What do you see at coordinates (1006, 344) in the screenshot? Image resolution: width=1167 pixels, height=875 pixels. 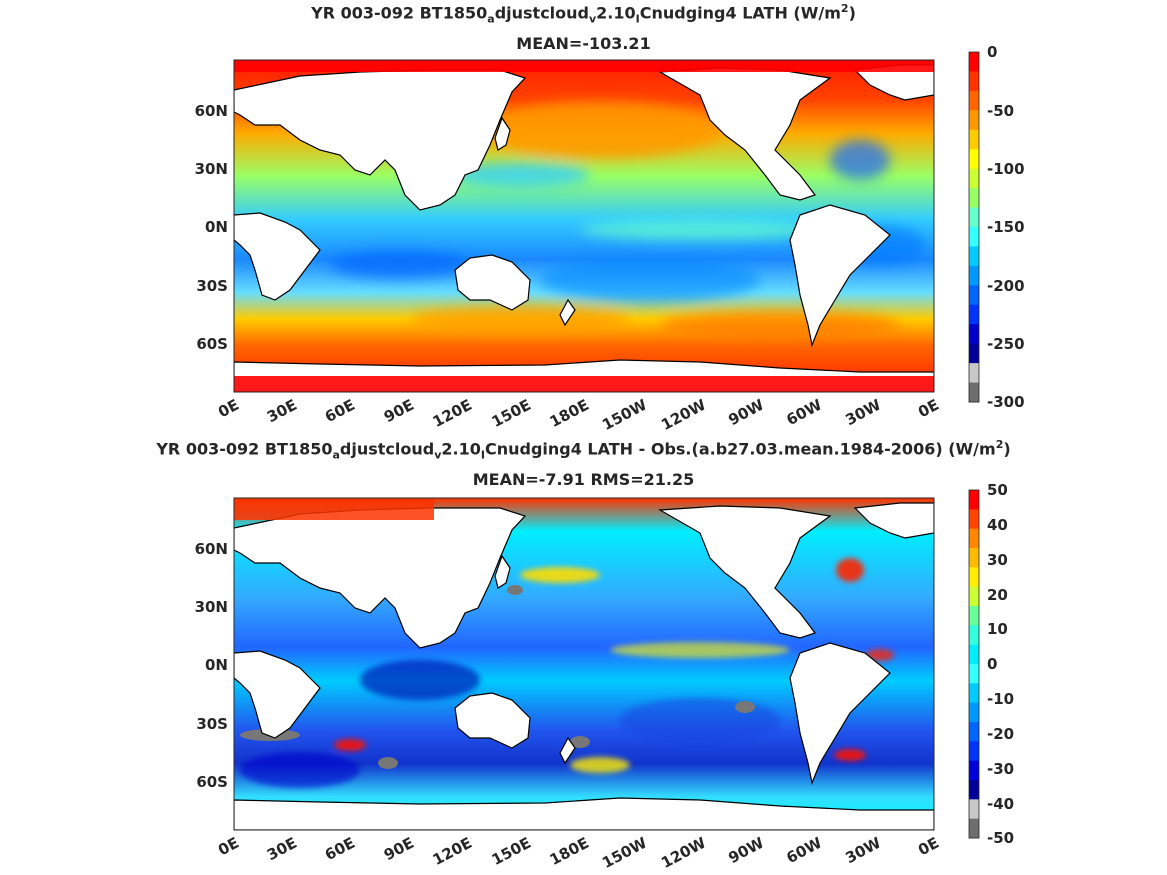 I see `panel1-cbtick: -250` at bounding box center [1006, 344].